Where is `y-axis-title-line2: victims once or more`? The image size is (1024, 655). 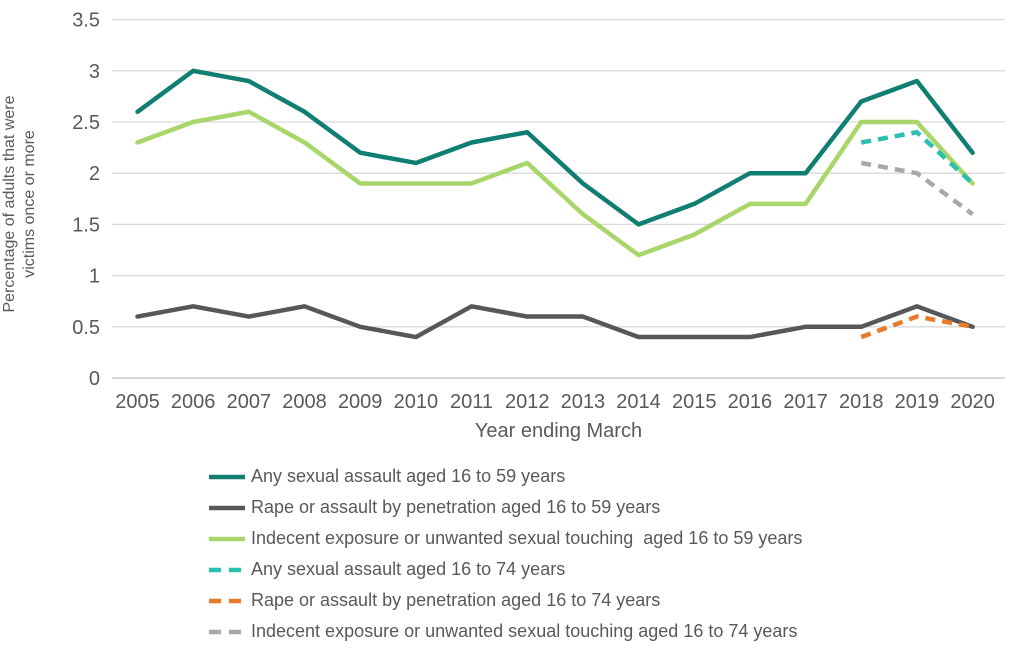
y-axis-title-line2: victims once or more is located at coordinates (29, 204).